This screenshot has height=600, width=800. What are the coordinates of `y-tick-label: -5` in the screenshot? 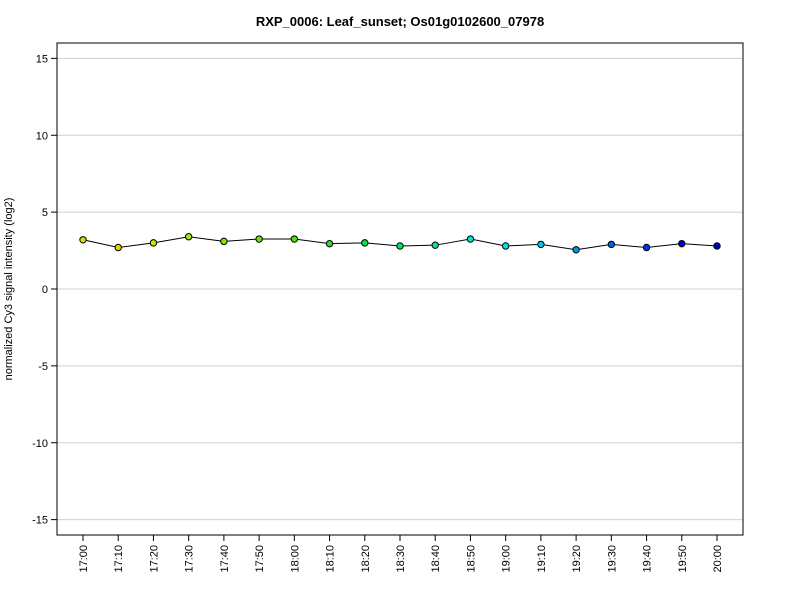 It's located at (43, 367).